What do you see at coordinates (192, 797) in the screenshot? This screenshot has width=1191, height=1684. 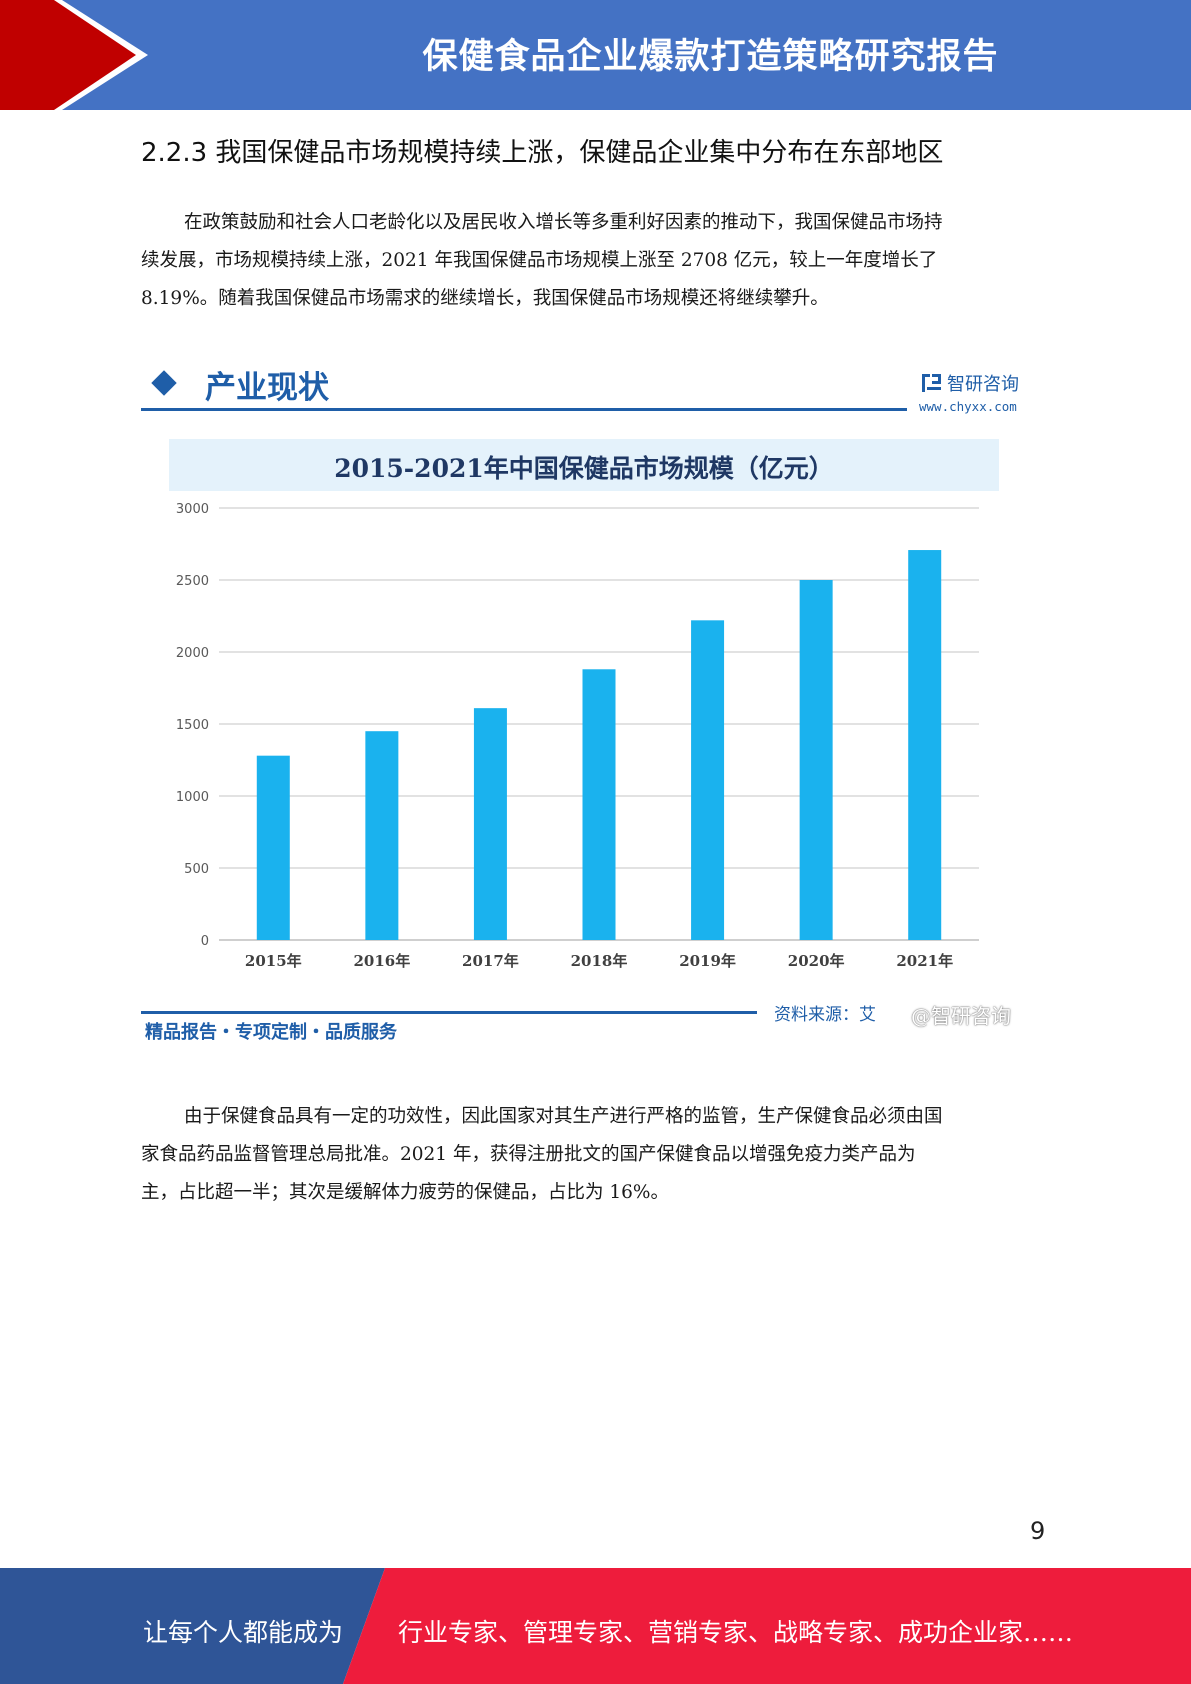 I see `y-tick-label: 1000` at bounding box center [192, 797].